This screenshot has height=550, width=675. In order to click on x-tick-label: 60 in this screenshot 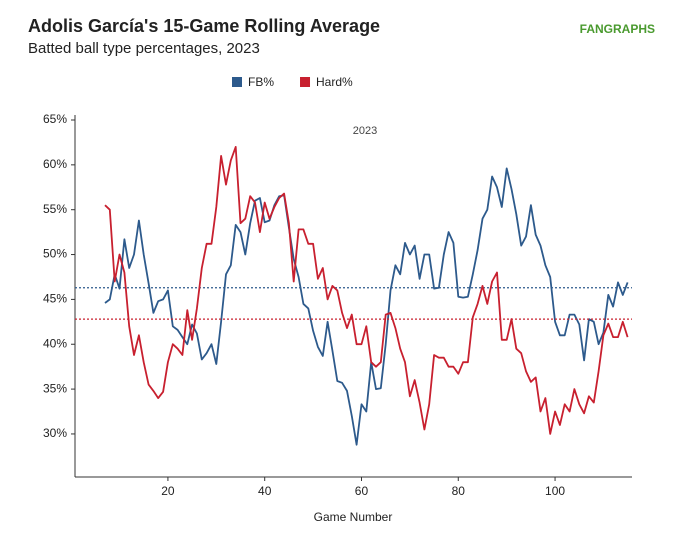, I will do `click(362, 491)`.